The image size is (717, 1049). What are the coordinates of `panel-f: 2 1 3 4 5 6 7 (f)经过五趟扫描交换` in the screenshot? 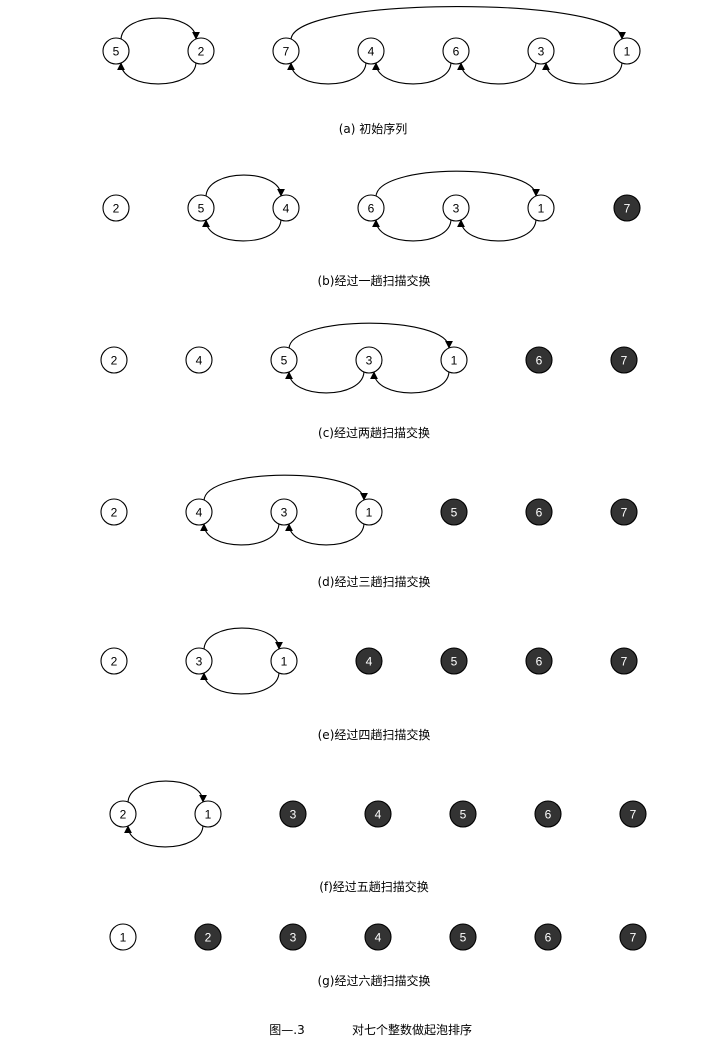 It's located at (378, 837).